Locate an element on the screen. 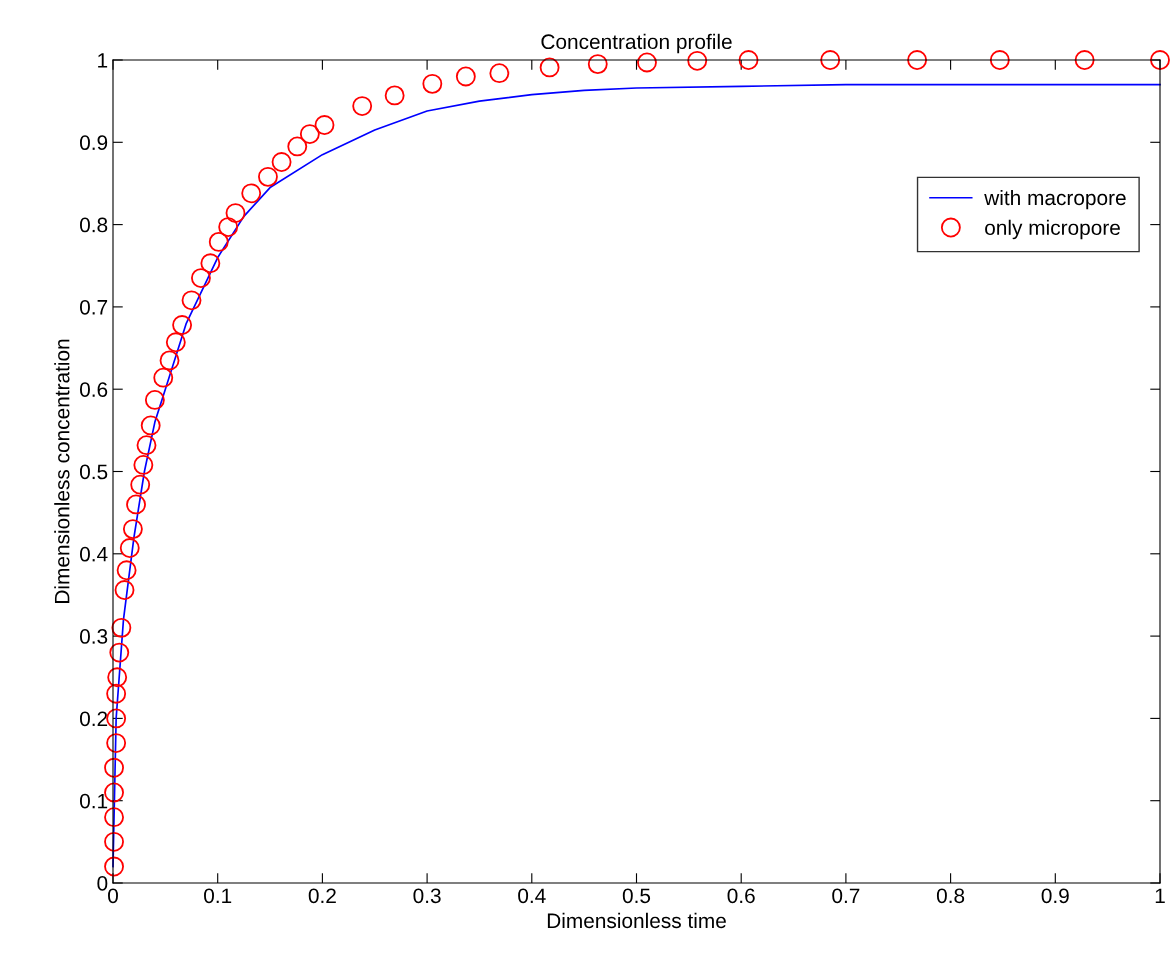 This screenshot has width=1174, height=967. y-tick-label: 0.3 is located at coordinates (93, 636).